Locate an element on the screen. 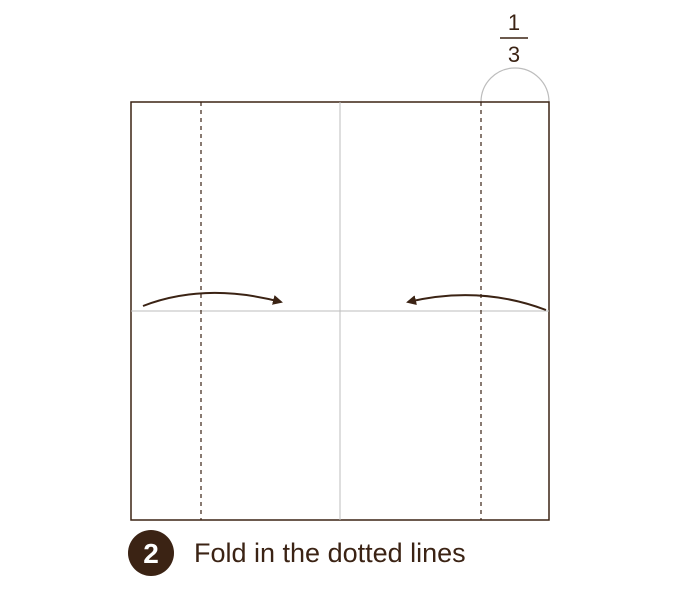  step-number: 2 is located at coordinates (151, 553).